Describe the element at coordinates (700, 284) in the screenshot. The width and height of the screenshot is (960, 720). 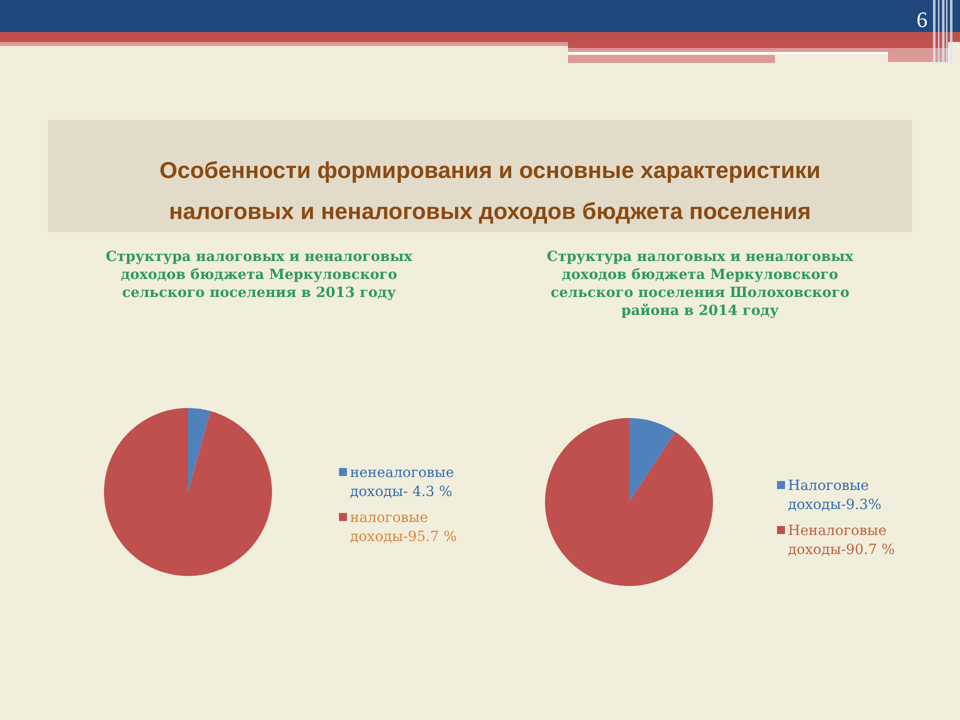
I see `chart-title: Структура налоговых и неналоговых доходов бюджета Меркуловского сельского поселения Шолоховского района в 2014 году` at that location.